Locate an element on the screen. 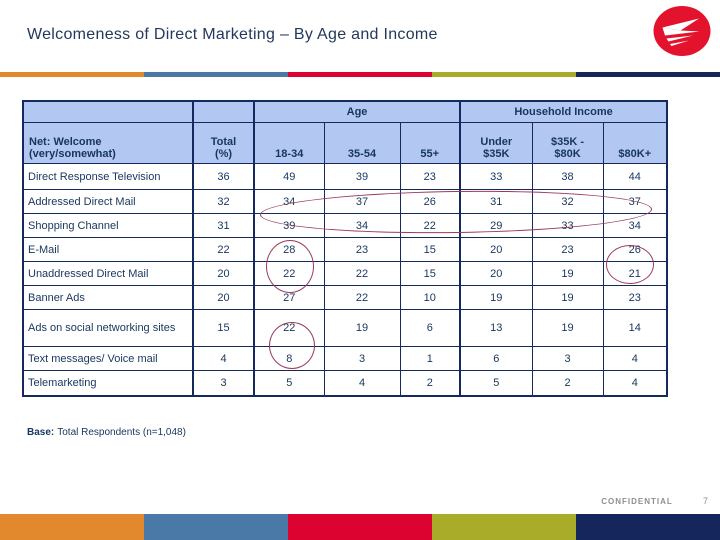 Image resolution: width=720 pixels, height=540 pixels. table-row: Text messages/ Voice mail 4 8 3 1 6 3 4 is located at coordinates (345, 358).